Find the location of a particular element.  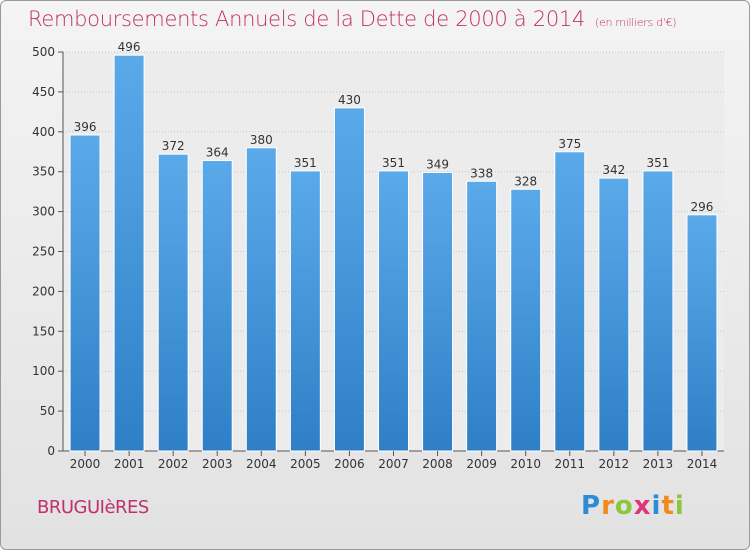

bar-value-label: 430 is located at coordinates (349, 100).